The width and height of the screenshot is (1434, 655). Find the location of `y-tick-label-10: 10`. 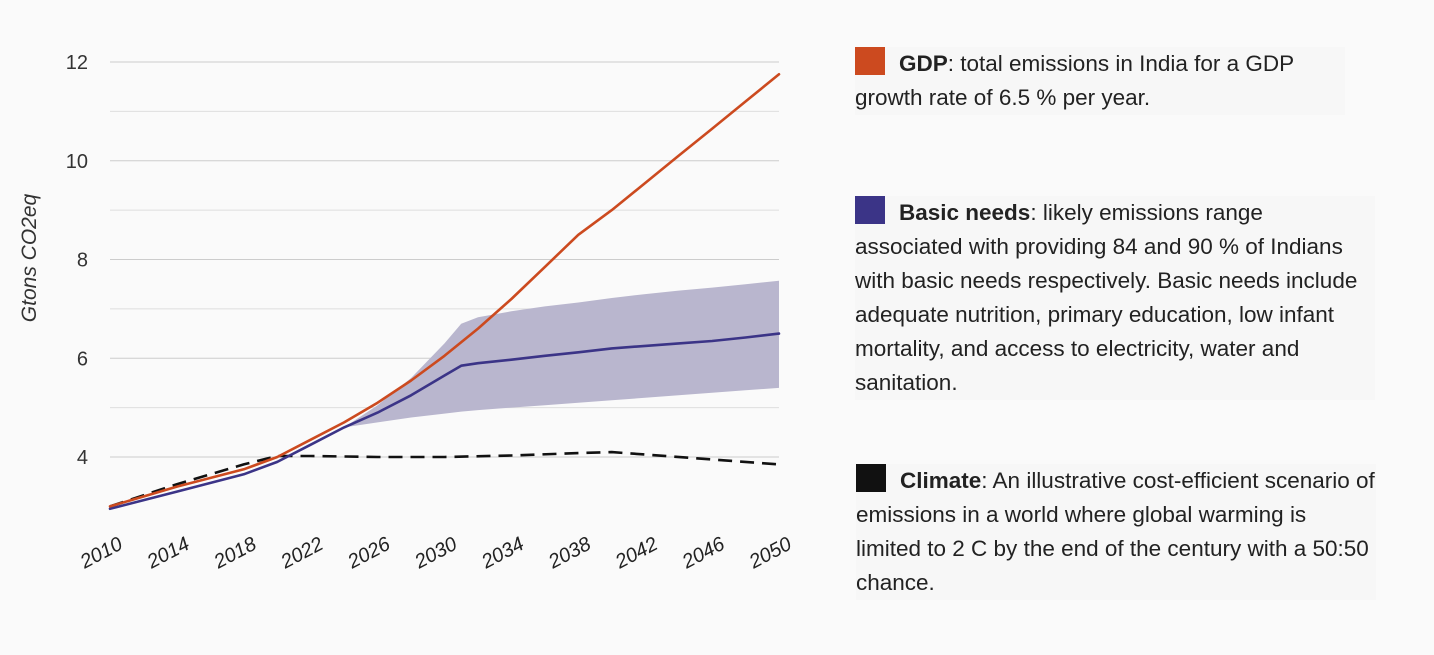

y-tick-label-10: 10 is located at coordinates (77, 162).